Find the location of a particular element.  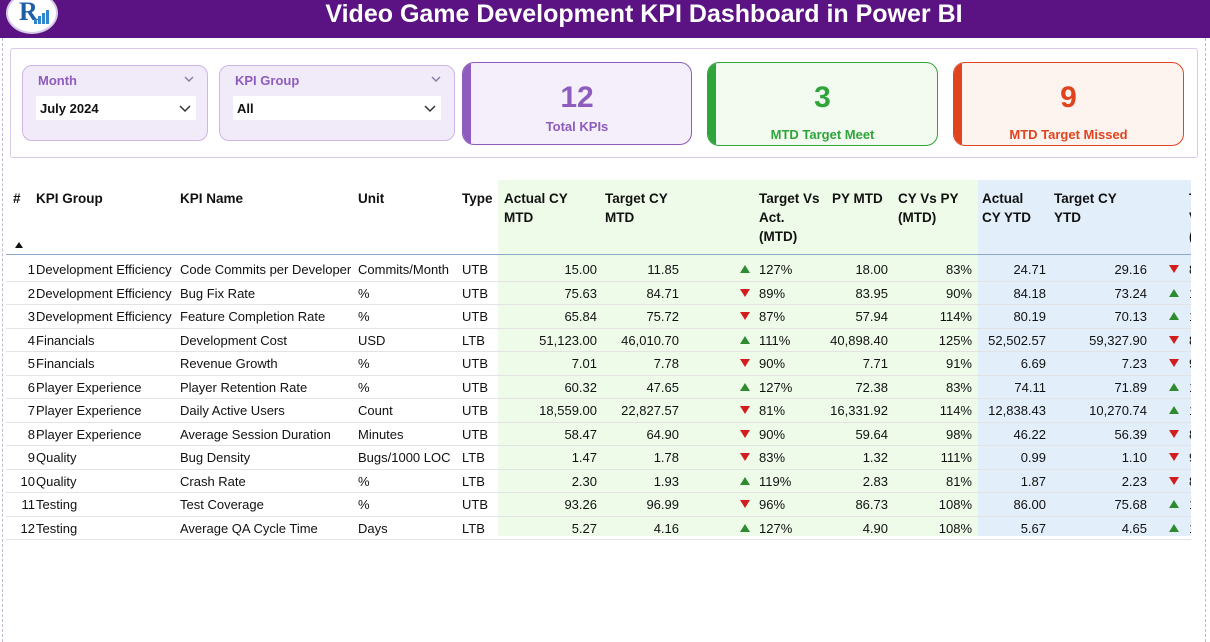

month-slicer: Month July 2024 is located at coordinates (115, 103).